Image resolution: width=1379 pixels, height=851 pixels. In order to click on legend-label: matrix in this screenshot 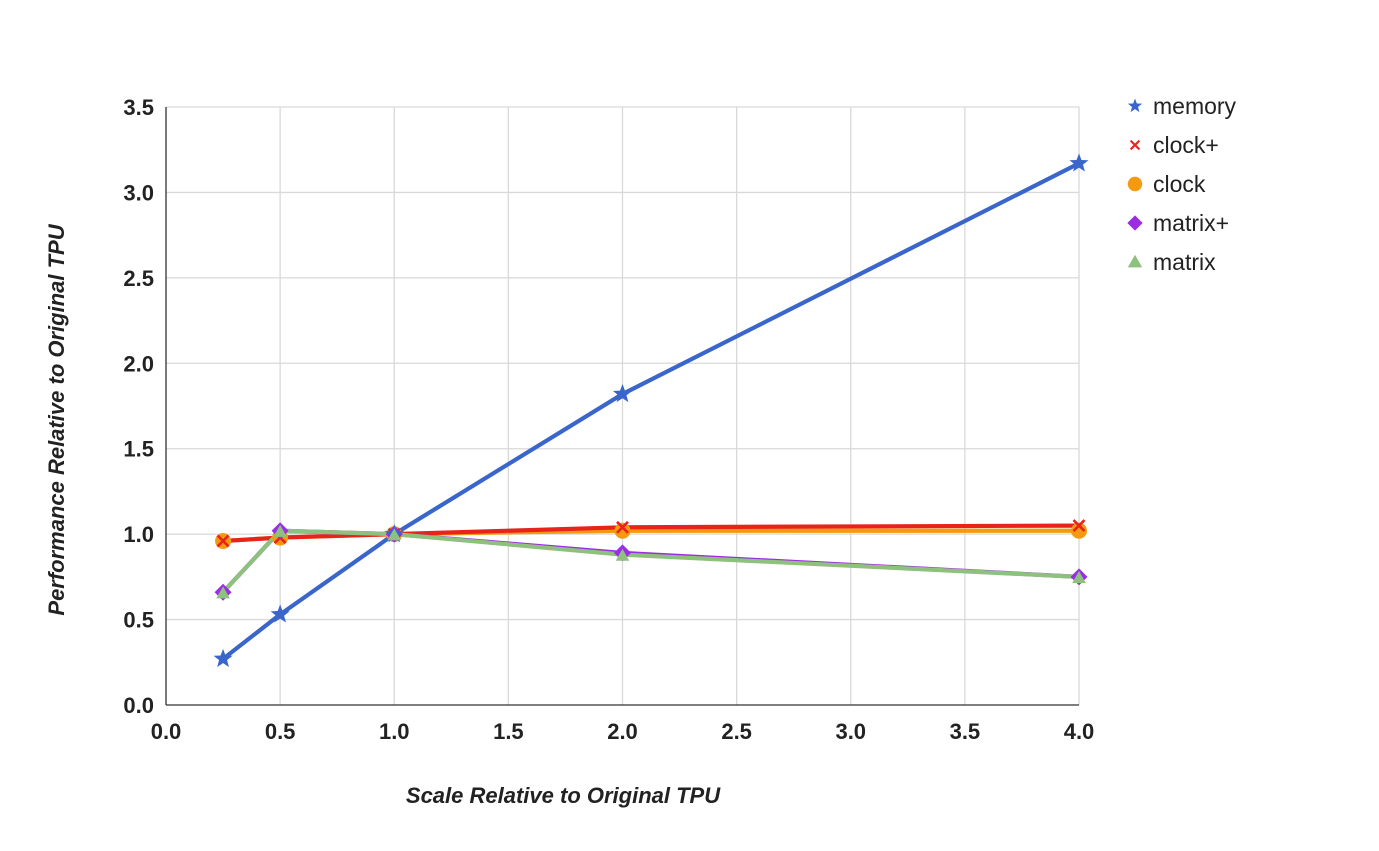, I will do `click(1184, 262)`.